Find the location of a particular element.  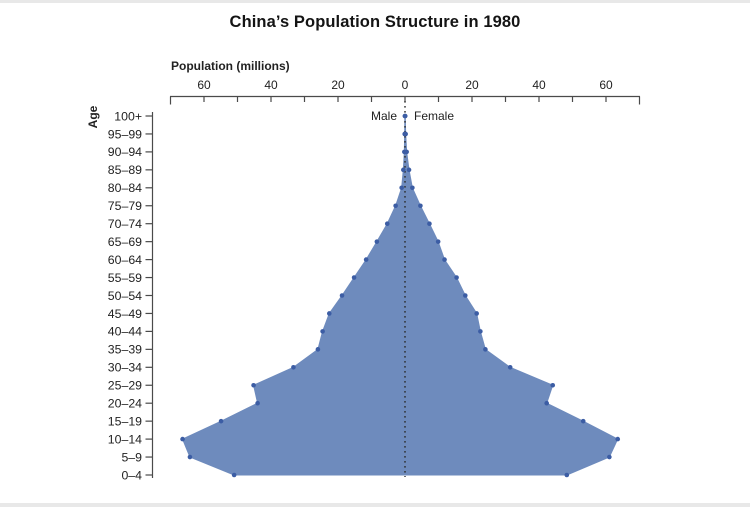

age-tick-label: 30–34 is located at coordinates (125, 368).